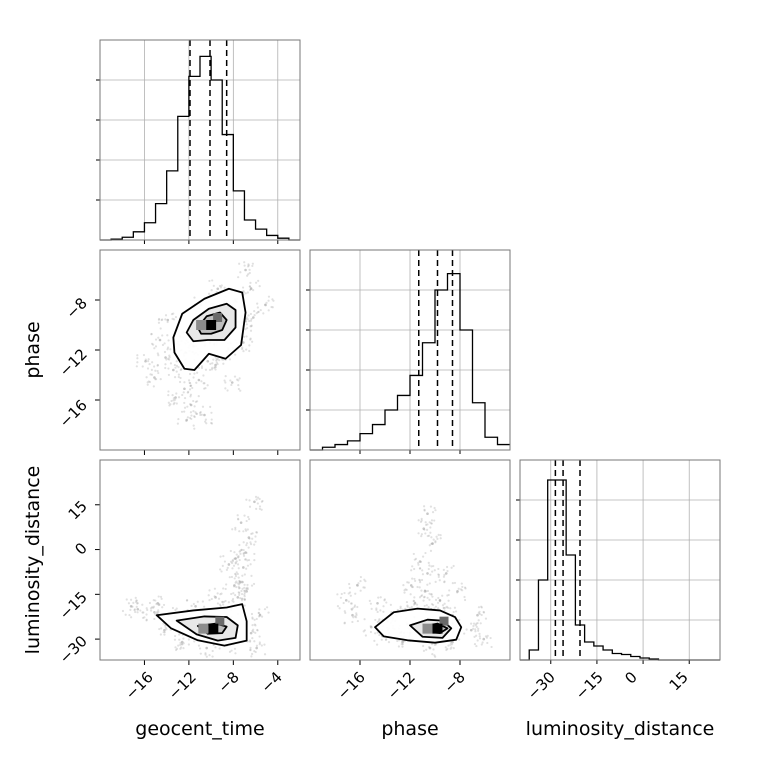 Image resolution: width=760 pixels, height=760 pixels. Describe the element at coordinates (431, 628) in the screenshot. I see `contour-line` at that location.